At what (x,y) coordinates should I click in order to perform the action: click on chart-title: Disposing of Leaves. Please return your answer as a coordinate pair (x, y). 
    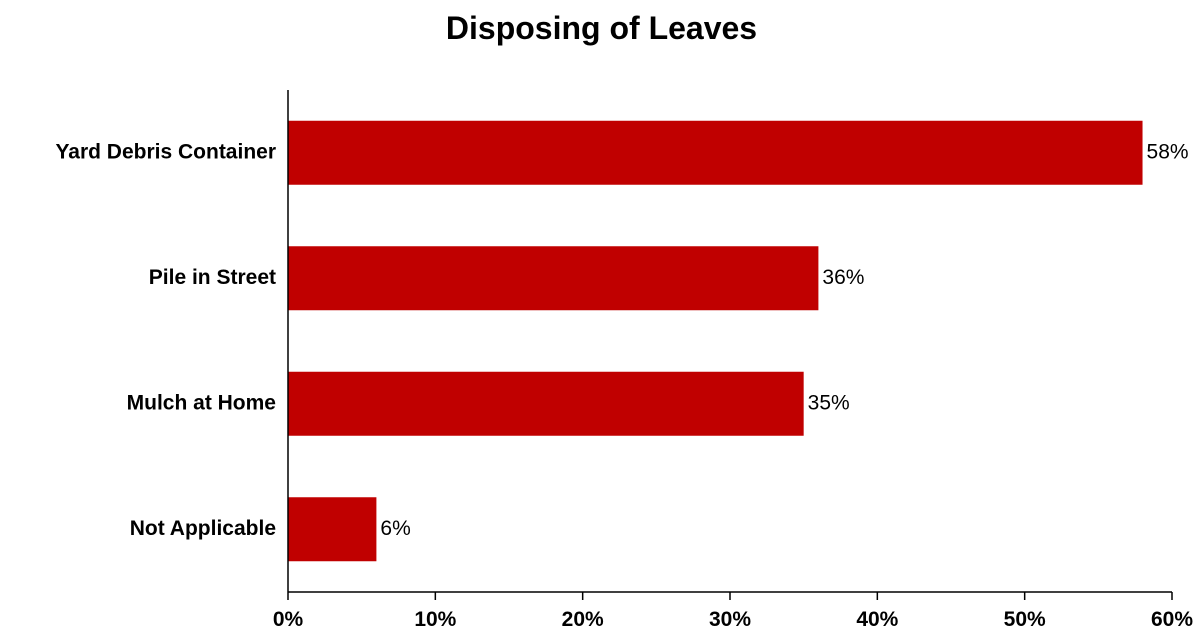
    Looking at the image, I should click on (601, 28).